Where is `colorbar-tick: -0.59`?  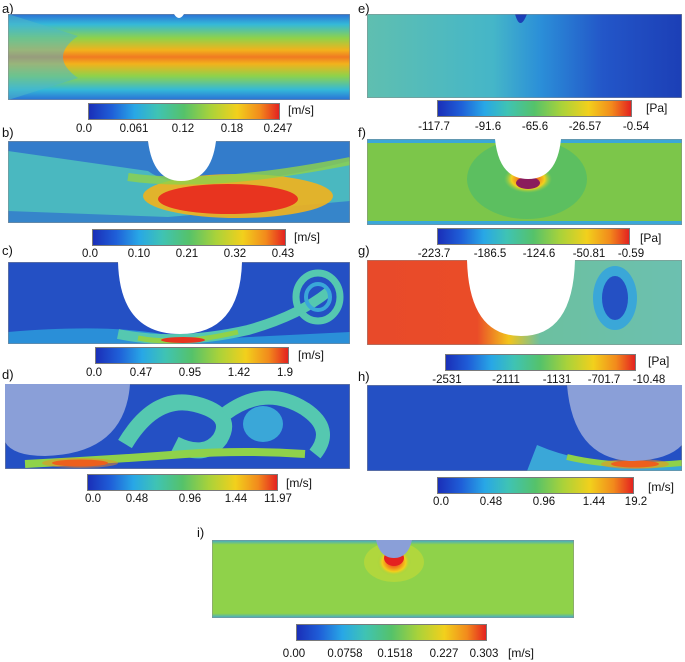
colorbar-tick: -0.59 is located at coordinates (631, 254).